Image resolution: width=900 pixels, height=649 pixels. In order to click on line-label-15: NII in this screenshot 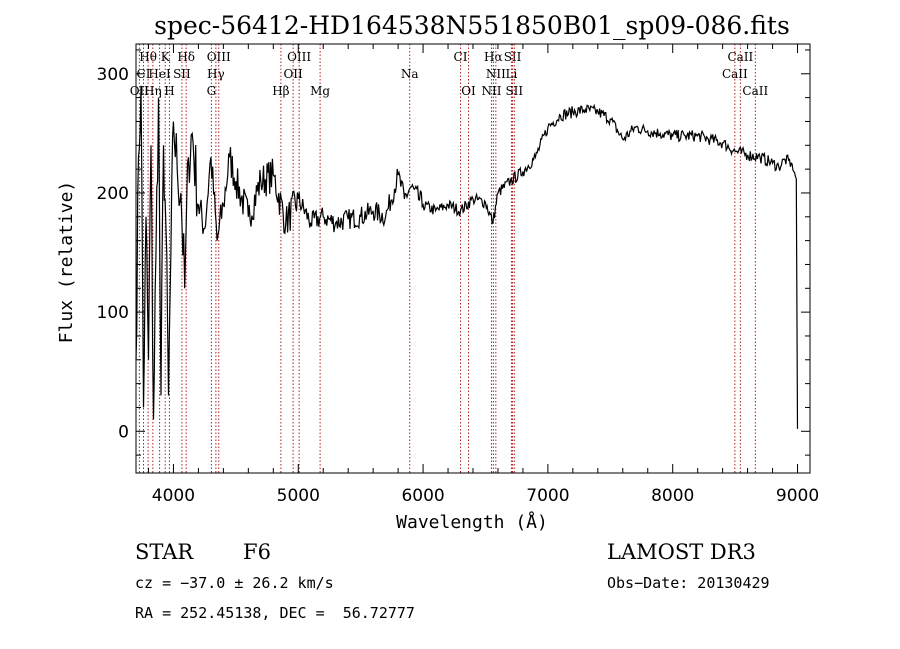, I will do `click(496, 74)`.